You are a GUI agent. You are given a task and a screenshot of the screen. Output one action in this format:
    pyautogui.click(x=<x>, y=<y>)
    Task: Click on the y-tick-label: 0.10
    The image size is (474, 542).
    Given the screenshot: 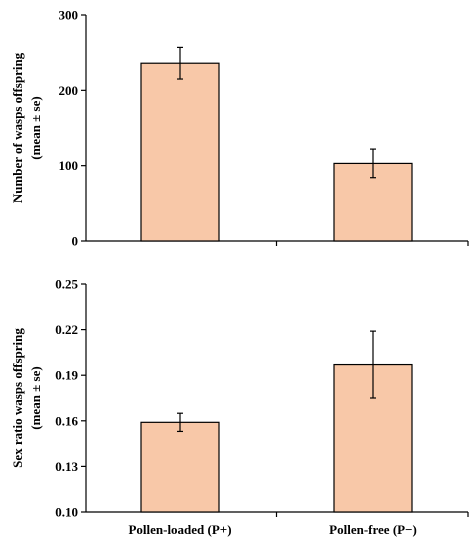 What is the action you would take?
    pyautogui.click(x=66, y=512)
    